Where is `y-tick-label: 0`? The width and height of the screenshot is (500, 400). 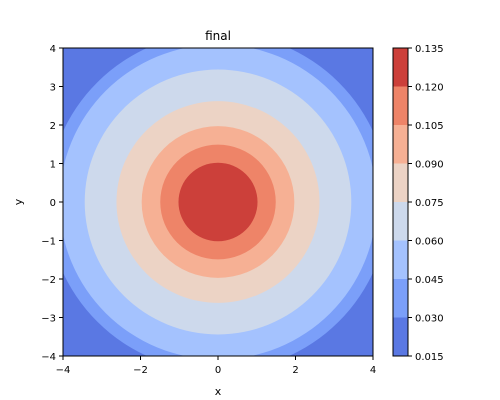 y-tick-label: 0 is located at coordinates (53, 203).